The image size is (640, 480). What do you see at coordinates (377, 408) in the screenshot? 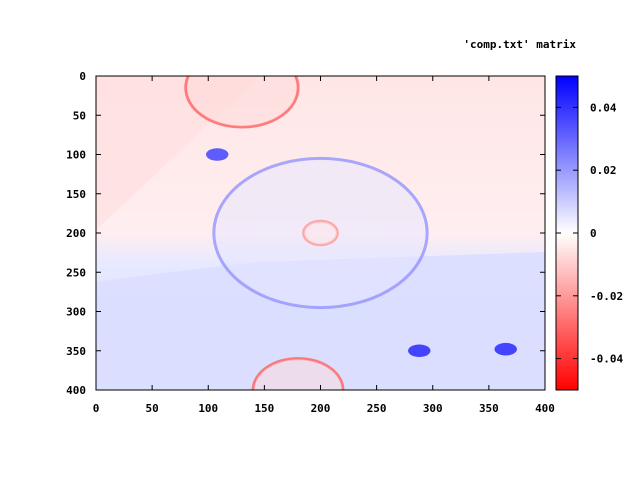
I see `x-tick-label: 250` at bounding box center [377, 408].